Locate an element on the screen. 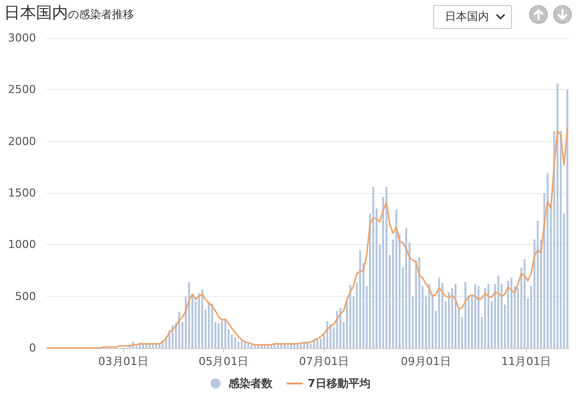 The image size is (581, 400). x-tick-label: 09月01日 is located at coordinates (425, 361).